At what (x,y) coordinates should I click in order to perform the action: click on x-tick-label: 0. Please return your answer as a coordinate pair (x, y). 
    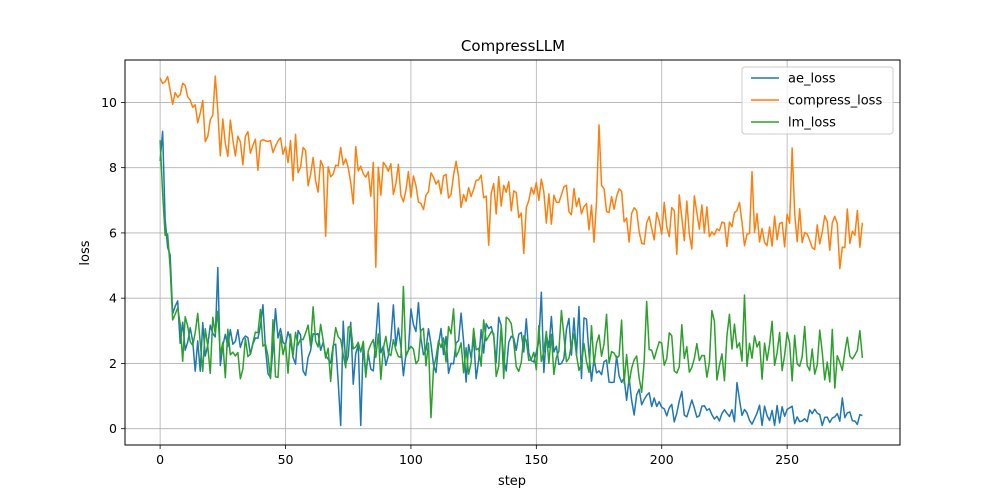
    Looking at the image, I should click on (160, 459).